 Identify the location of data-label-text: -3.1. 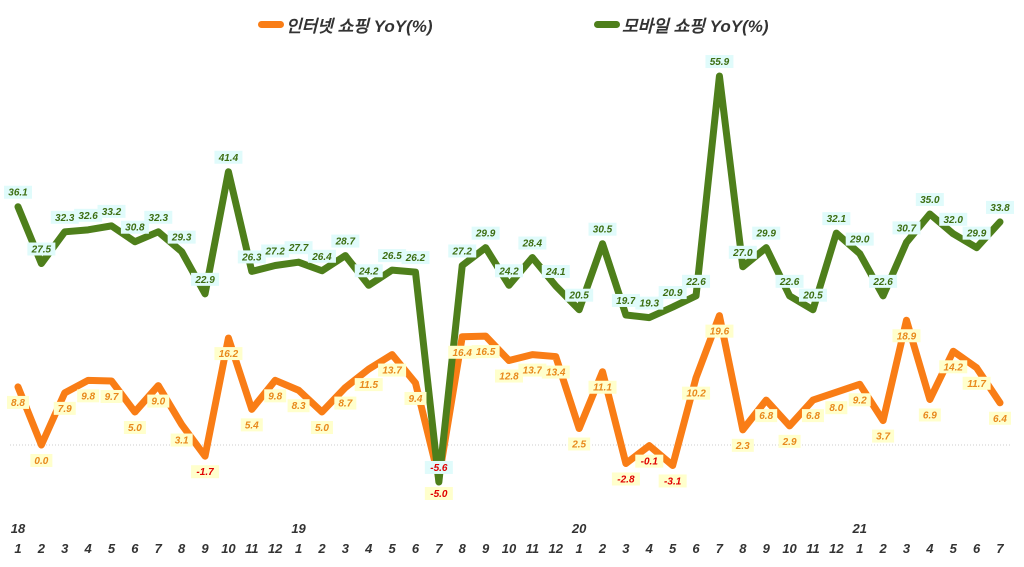
(673, 481).